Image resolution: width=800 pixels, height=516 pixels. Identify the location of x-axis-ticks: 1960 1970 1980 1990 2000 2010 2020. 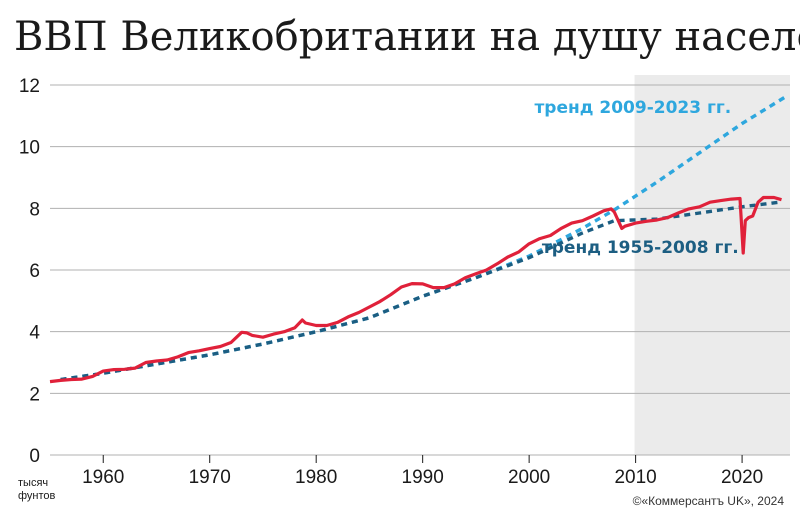
(422, 471).